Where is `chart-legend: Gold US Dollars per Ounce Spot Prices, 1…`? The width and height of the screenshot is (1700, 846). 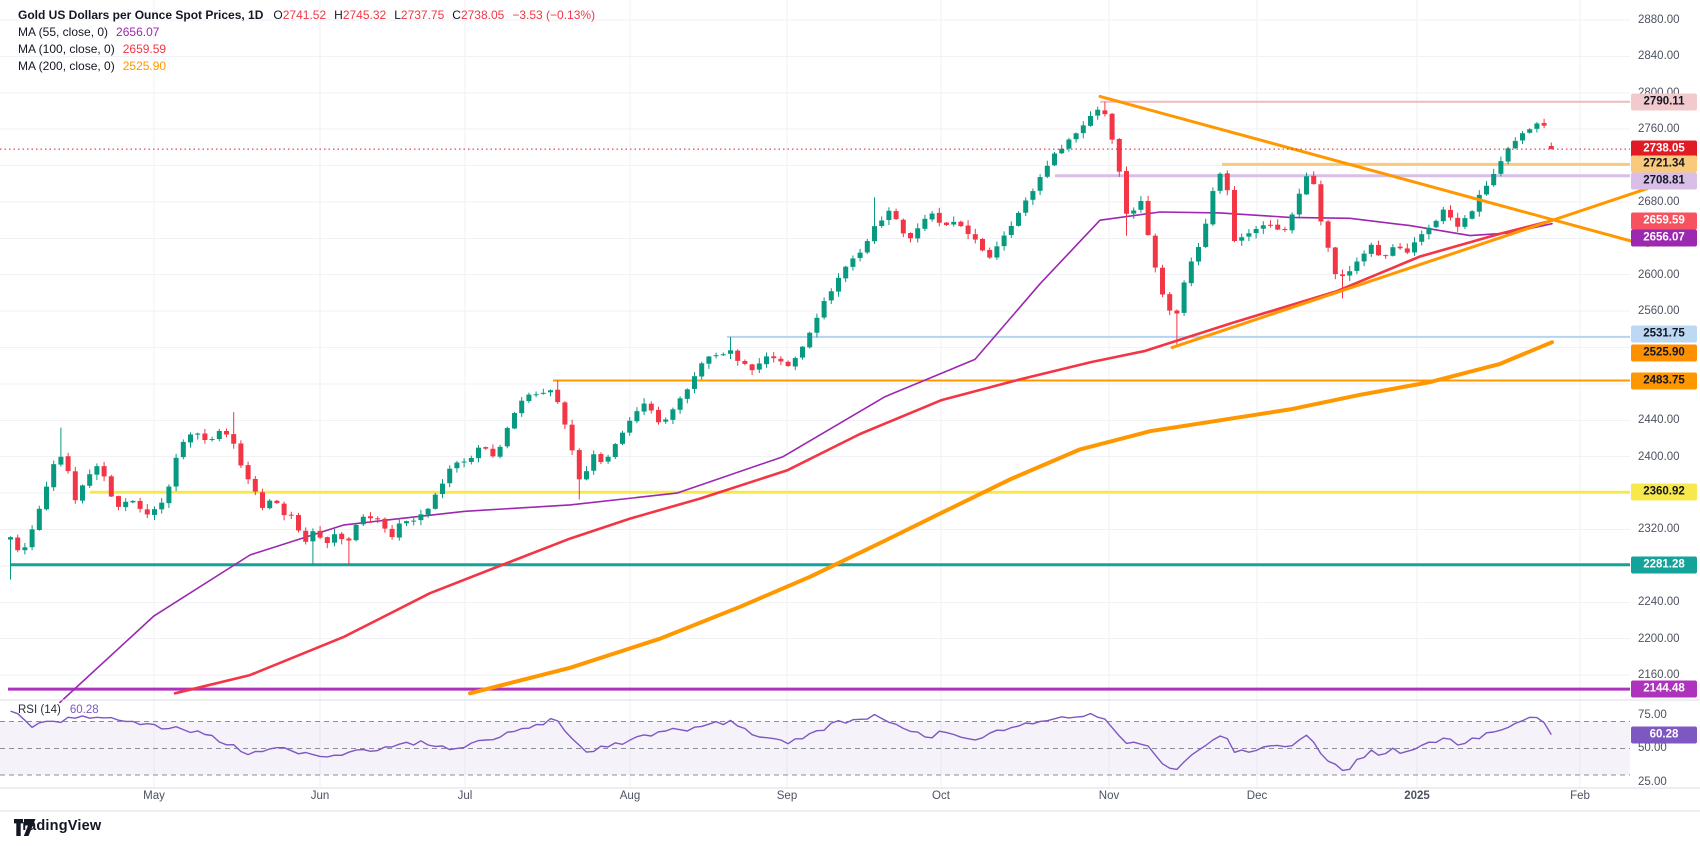 chart-legend: Gold US Dollars per Ounce Spot Prices, 1… is located at coordinates (306, 40).